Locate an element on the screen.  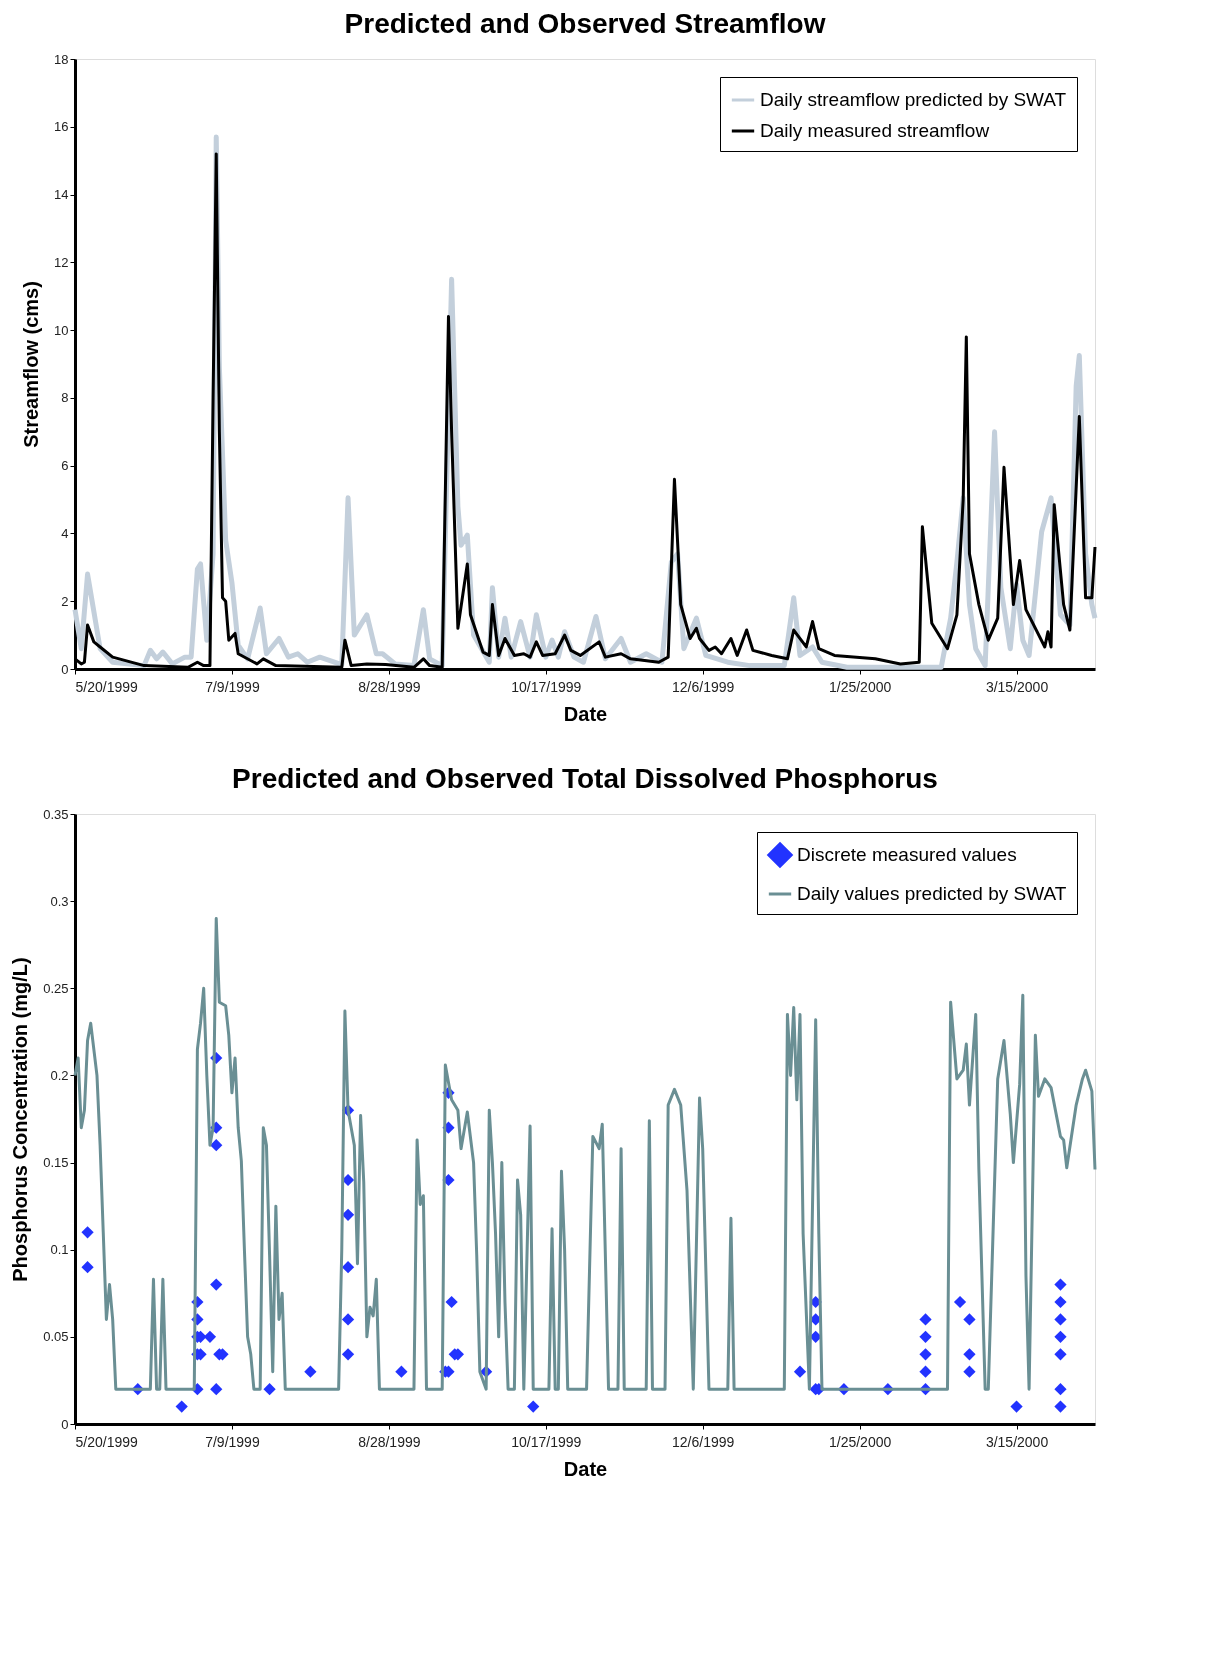
y-tick-label: 8 is located at coordinates (65, 398).